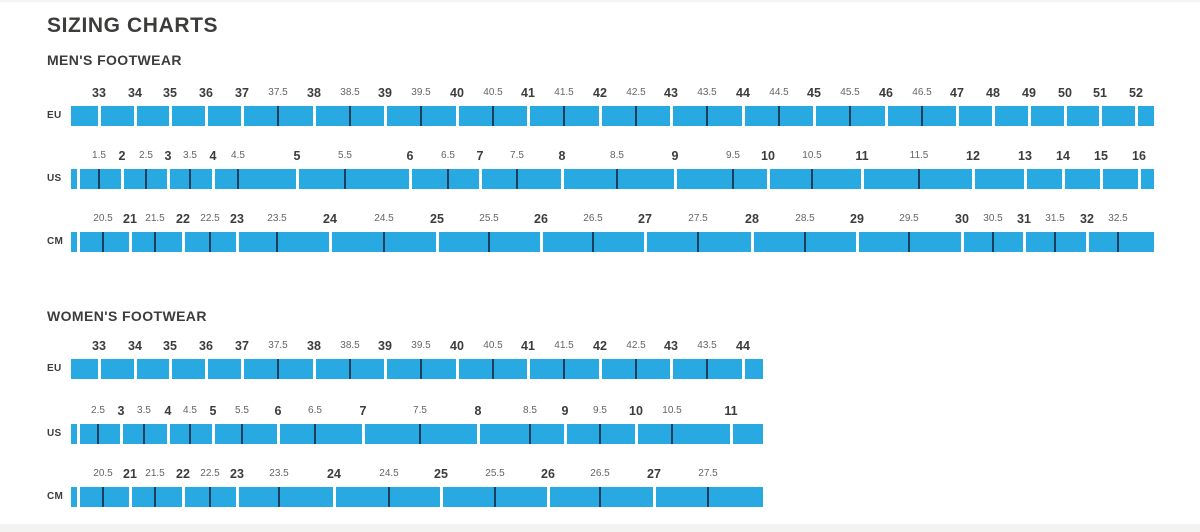 The height and width of the screenshot is (532, 1200). I want to click on size-label: 22.5, so click(210, 218).